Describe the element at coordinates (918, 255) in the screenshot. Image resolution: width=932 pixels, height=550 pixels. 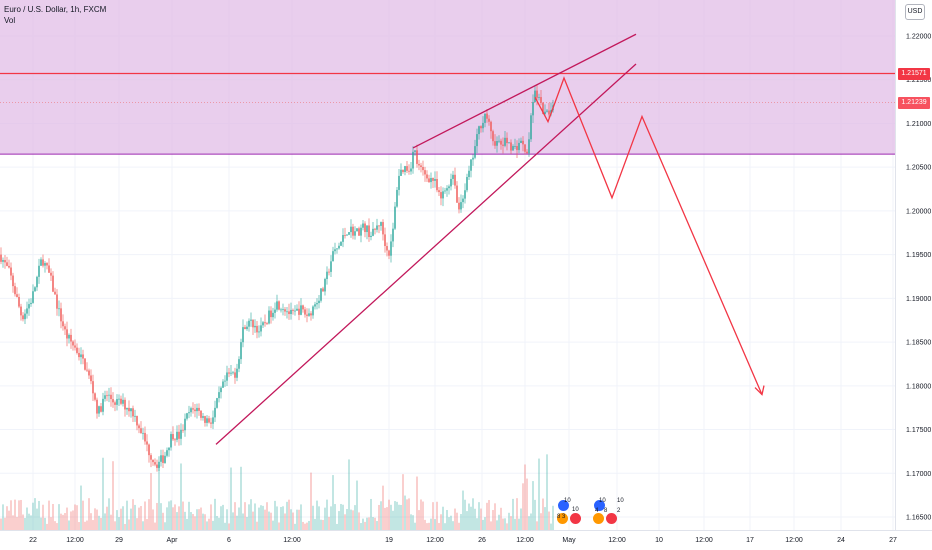
I see `price-tick-label: 1.19500` at that location.